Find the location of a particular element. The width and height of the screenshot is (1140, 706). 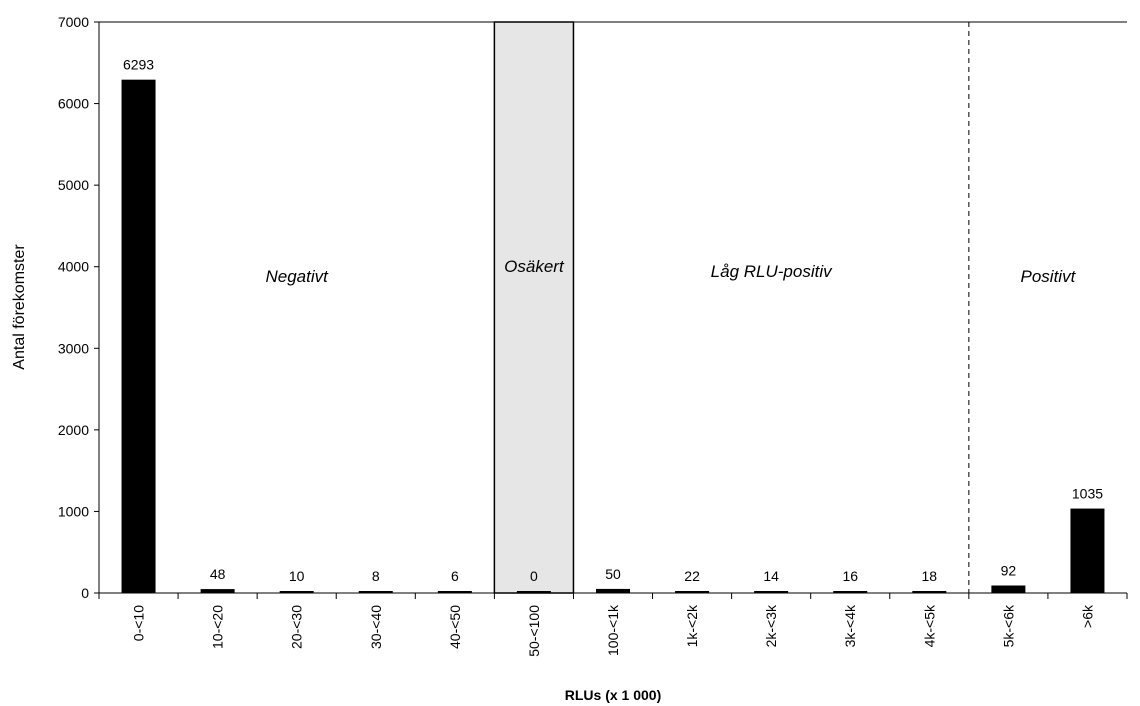

y-tick-label-2: 2000 is located at coordinates (73, 430).